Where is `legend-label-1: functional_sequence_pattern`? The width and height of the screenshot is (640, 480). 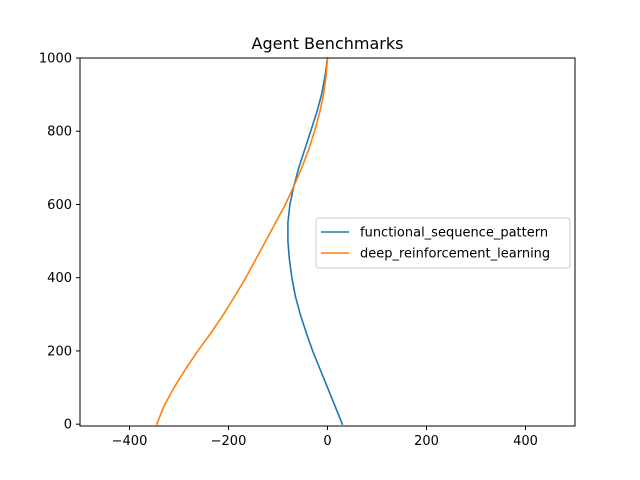 legend-label-1: functional_sequence_pattern is located at coordinates (454, 233).